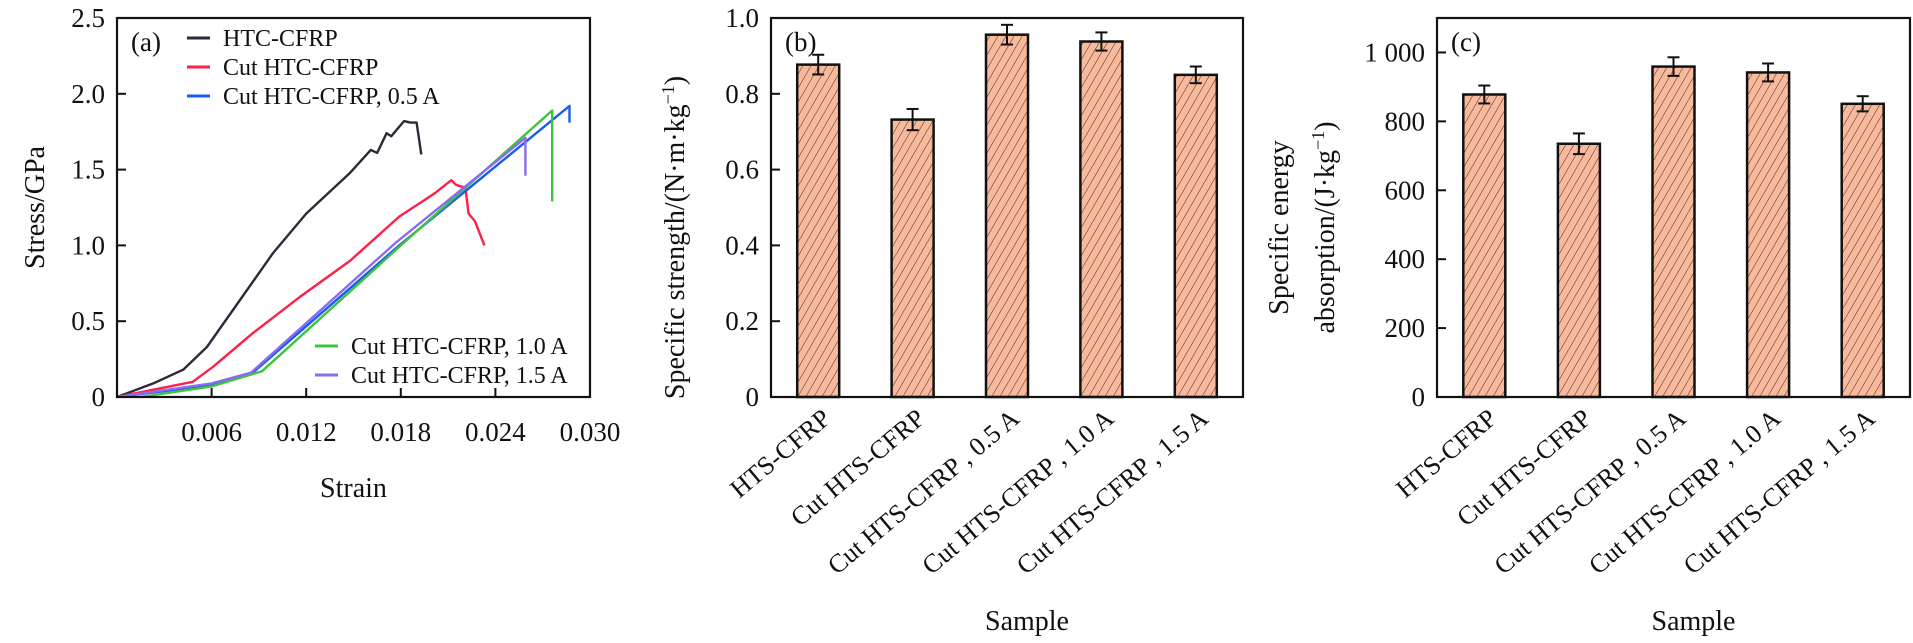  What do you see at coordinates (495, 432) in the screenshot?
I see `x-tick-label: 0.024` at bounding box center [495, 432].